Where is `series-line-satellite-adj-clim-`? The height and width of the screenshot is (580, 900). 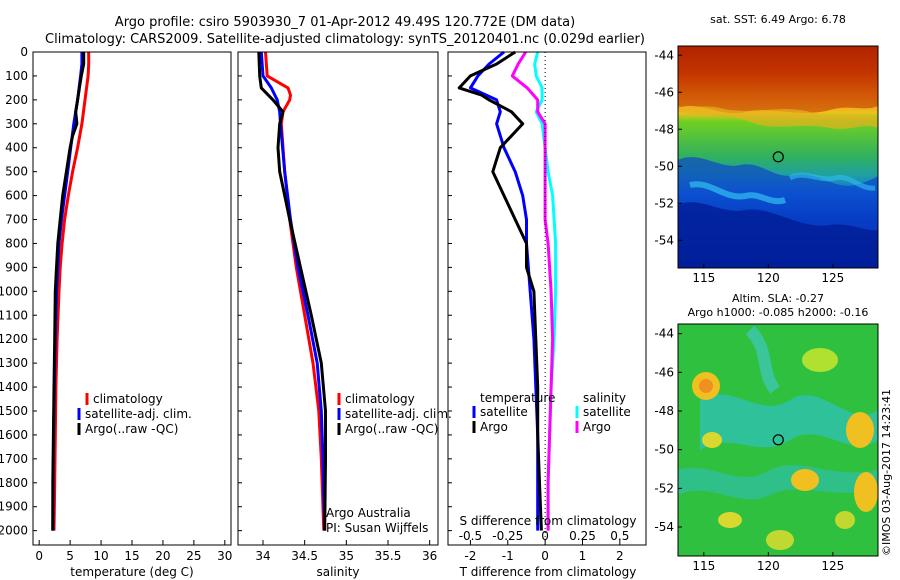 series-line-satellite-adj-clim- is located at coordinates (293, 291).